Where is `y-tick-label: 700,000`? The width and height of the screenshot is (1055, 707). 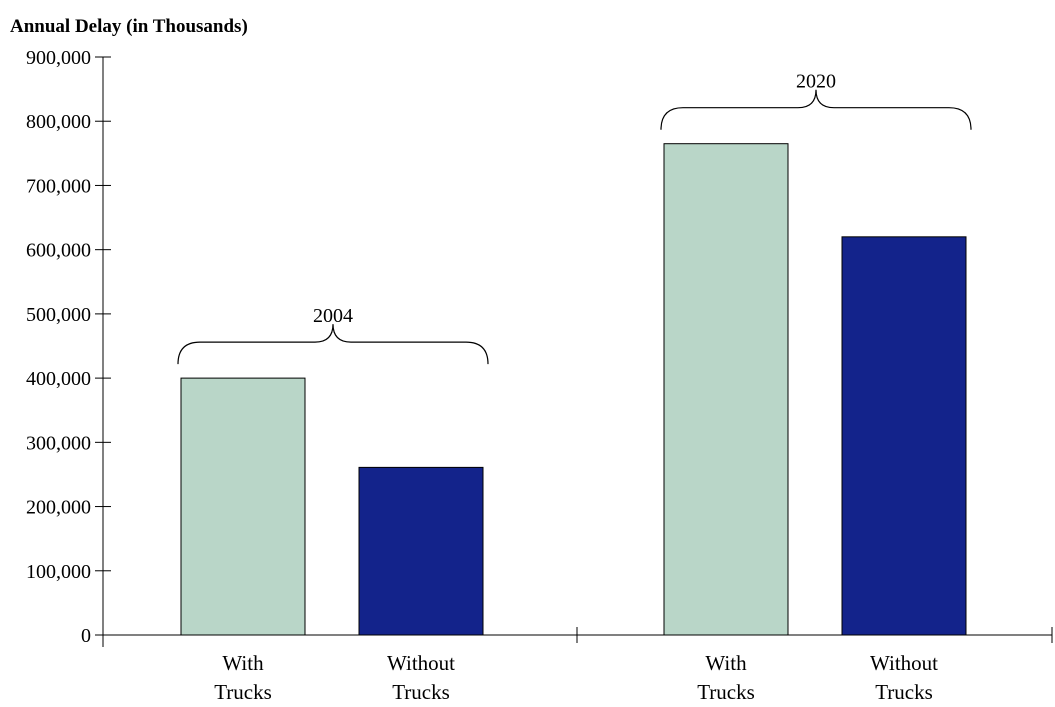 y-tick-label: 700,000 is located at coordinates (58, 186).